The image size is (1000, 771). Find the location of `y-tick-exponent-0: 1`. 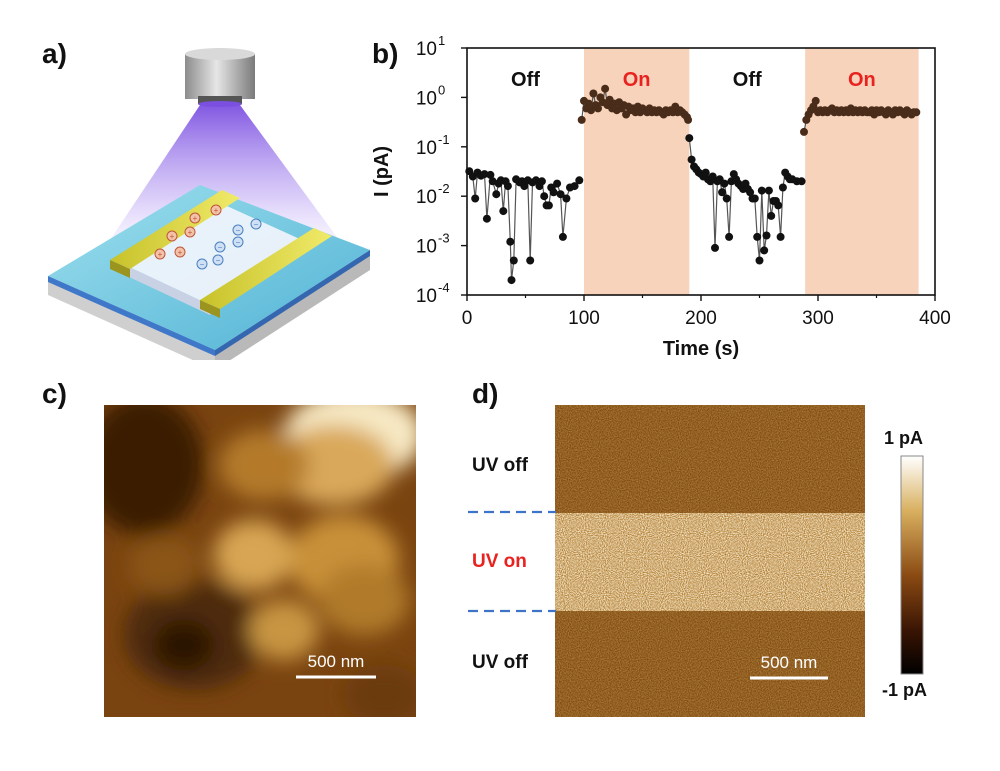

y-tick-exponent-0: 1 is located at coordinates (441, 40).